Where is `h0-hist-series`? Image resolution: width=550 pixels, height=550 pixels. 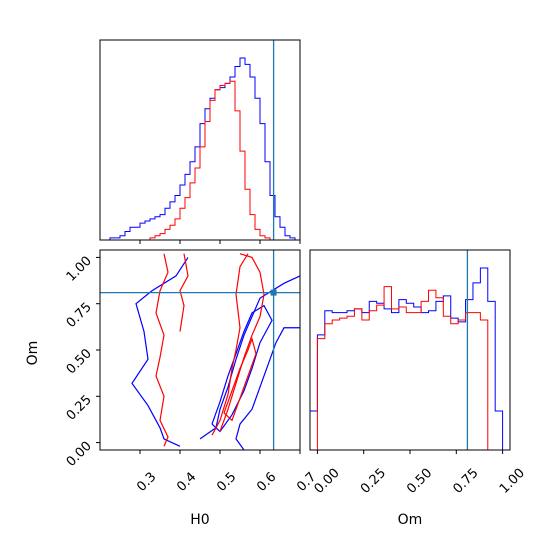 h0-hist-series is located at coordinates (200, 149).